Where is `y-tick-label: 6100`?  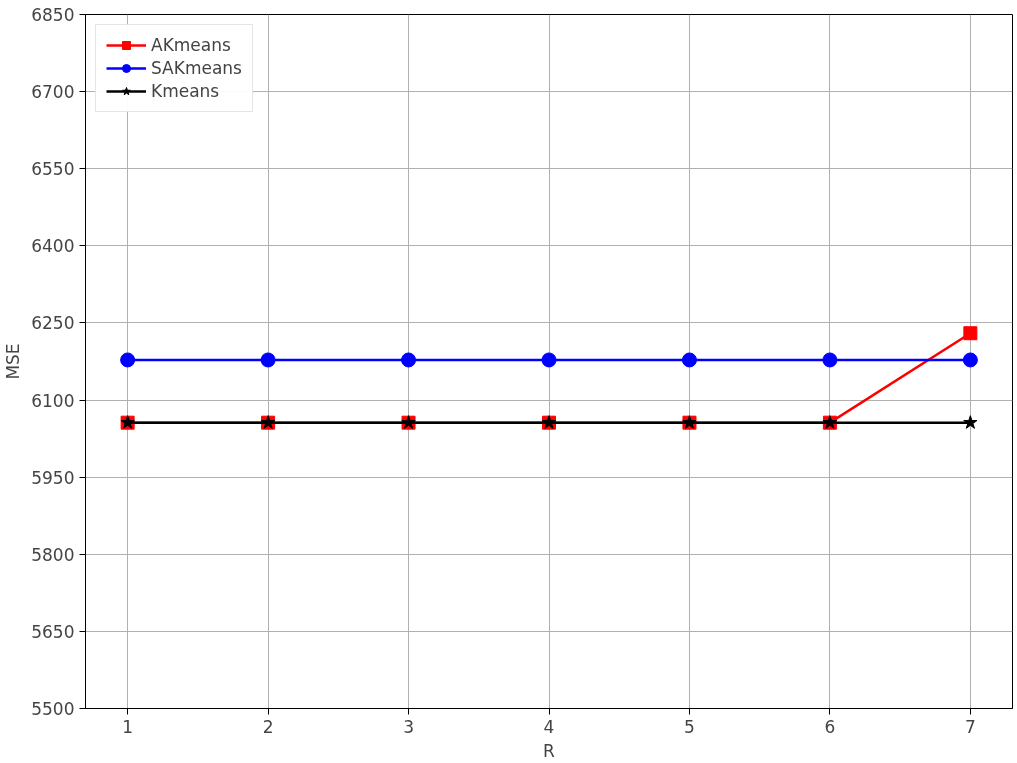
y-tick-label: 6100 is located at coordinates (53, 400).